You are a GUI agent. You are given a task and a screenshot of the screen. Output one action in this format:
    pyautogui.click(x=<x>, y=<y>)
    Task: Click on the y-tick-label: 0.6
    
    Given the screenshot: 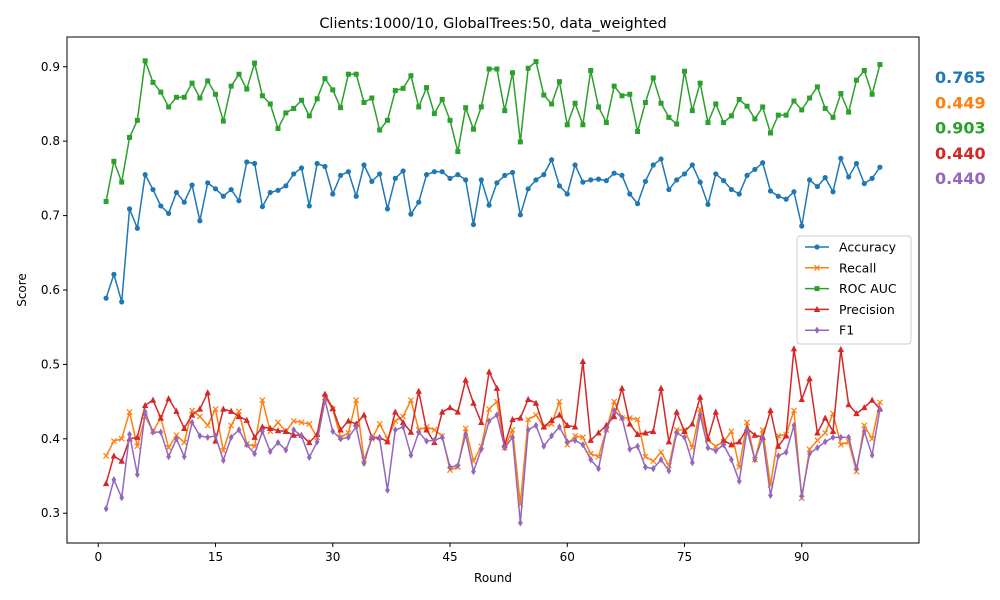 What is the action you would take?
    pyautogui.click(x=50, y=290)
    